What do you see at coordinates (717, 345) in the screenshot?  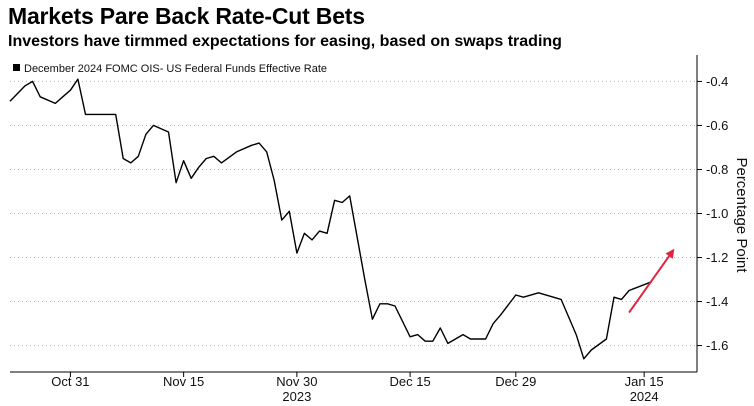 I see `y-tick-label: -1.6` at bounding box center [717, 345].